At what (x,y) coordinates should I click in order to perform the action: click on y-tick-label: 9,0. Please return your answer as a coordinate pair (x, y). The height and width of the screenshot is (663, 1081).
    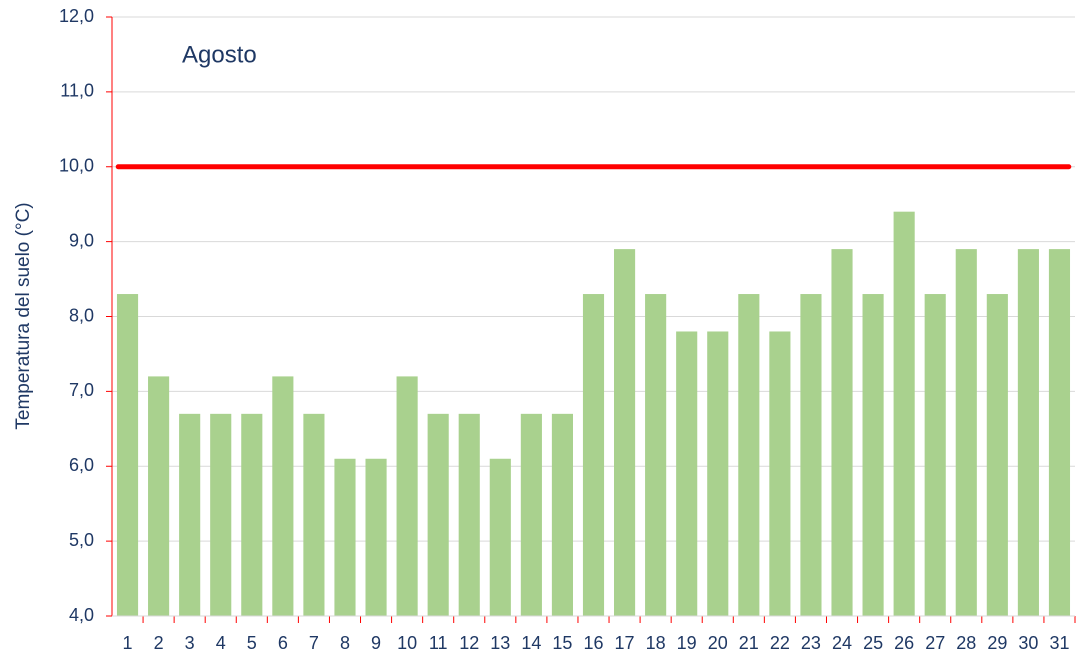
    Looking at the image, I should click on (81, 240).